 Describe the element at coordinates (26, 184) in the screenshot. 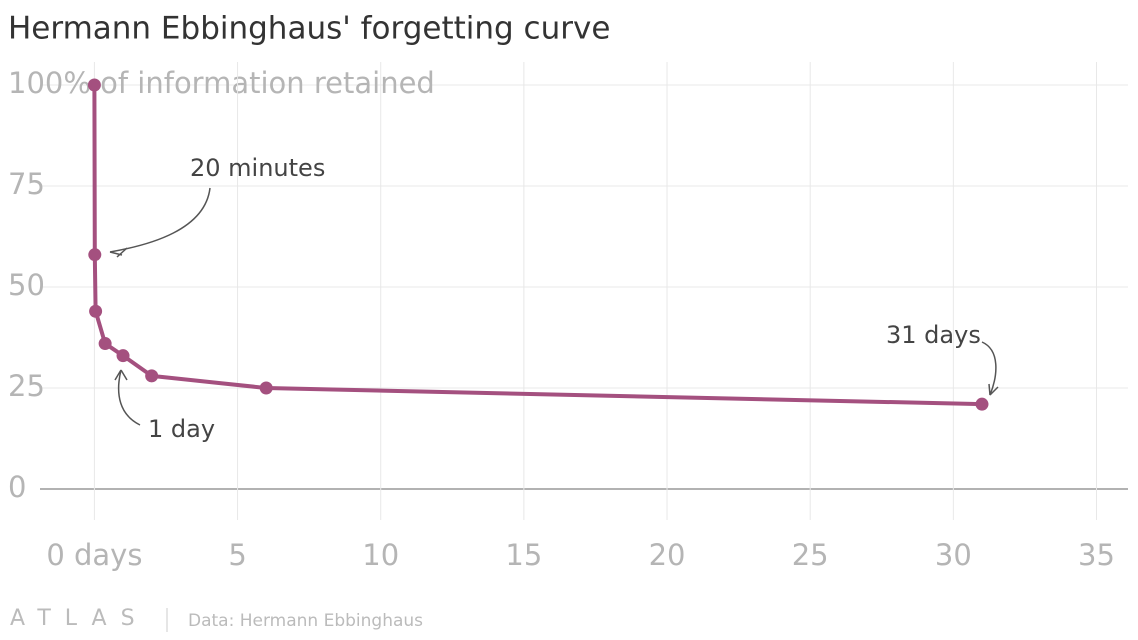

I see `y-tick-label: 75` at that location.